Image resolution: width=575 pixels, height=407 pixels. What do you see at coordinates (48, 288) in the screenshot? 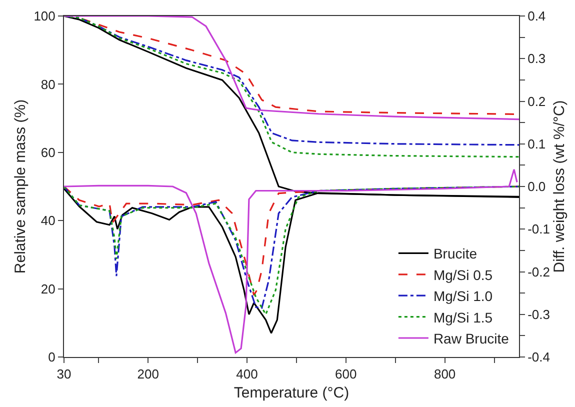
I see `y-tick-label: 20` at bounding box center [48, 288].